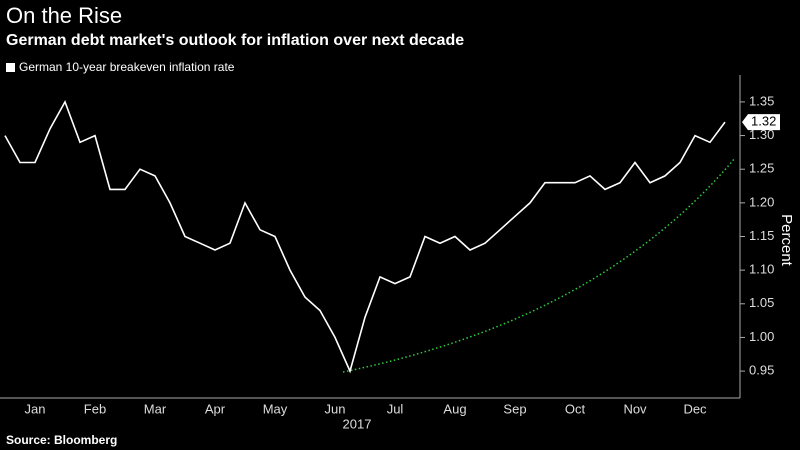 Image resolution: width=800 pixels, height=450 pixels. What do you see at coordinates (215, 408) in the screenshot?
I see `x-tick-label: Apr` at bounding box center [215, 408].